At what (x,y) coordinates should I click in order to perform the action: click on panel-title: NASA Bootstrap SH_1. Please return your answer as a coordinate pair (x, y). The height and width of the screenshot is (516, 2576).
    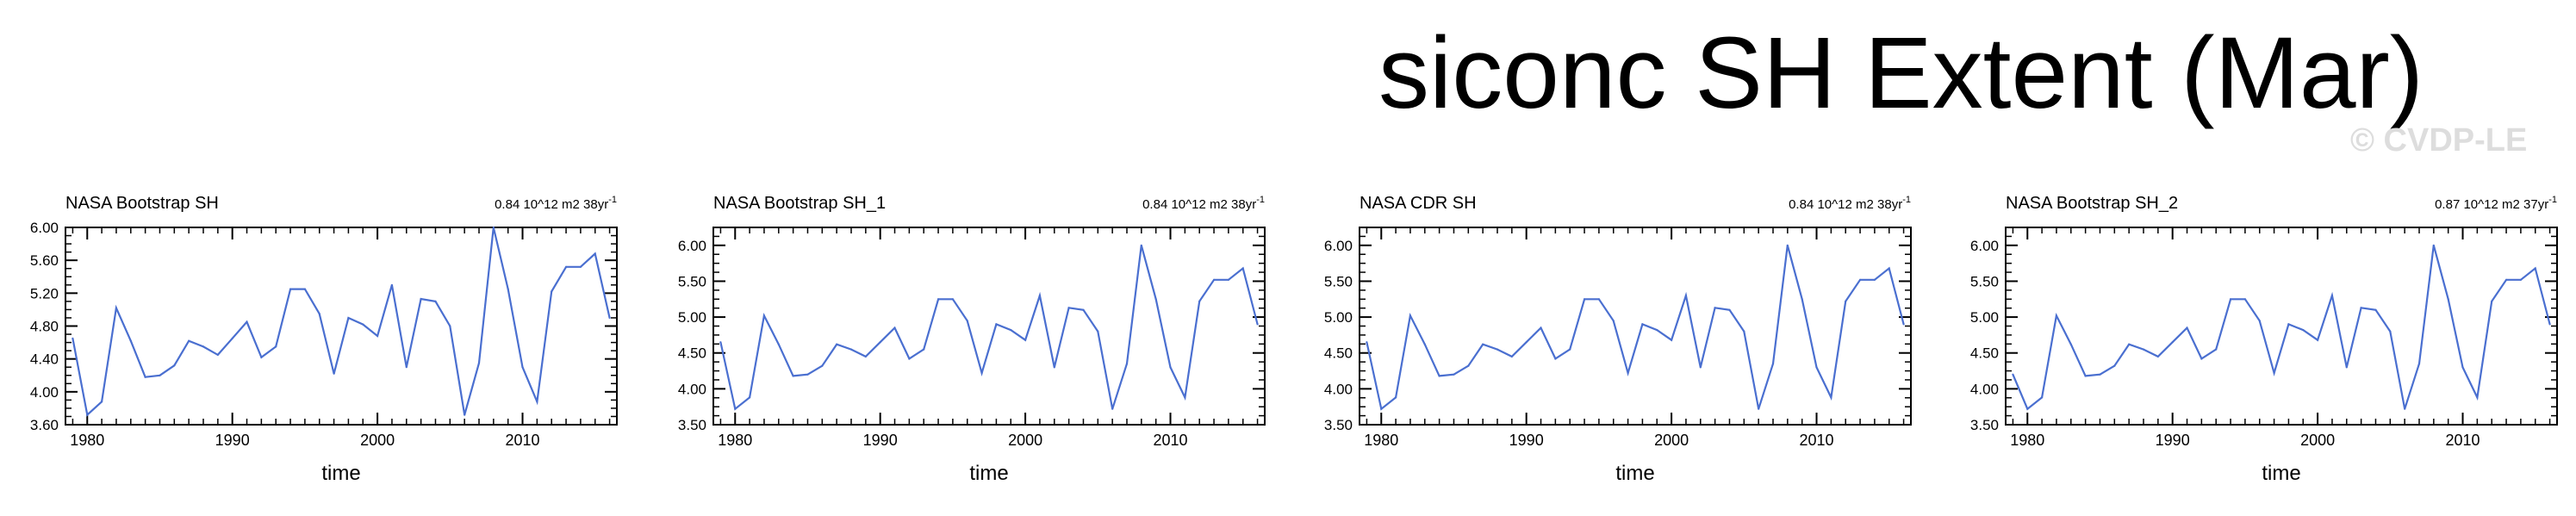
    Looking at the image, I should click on (800, 203).